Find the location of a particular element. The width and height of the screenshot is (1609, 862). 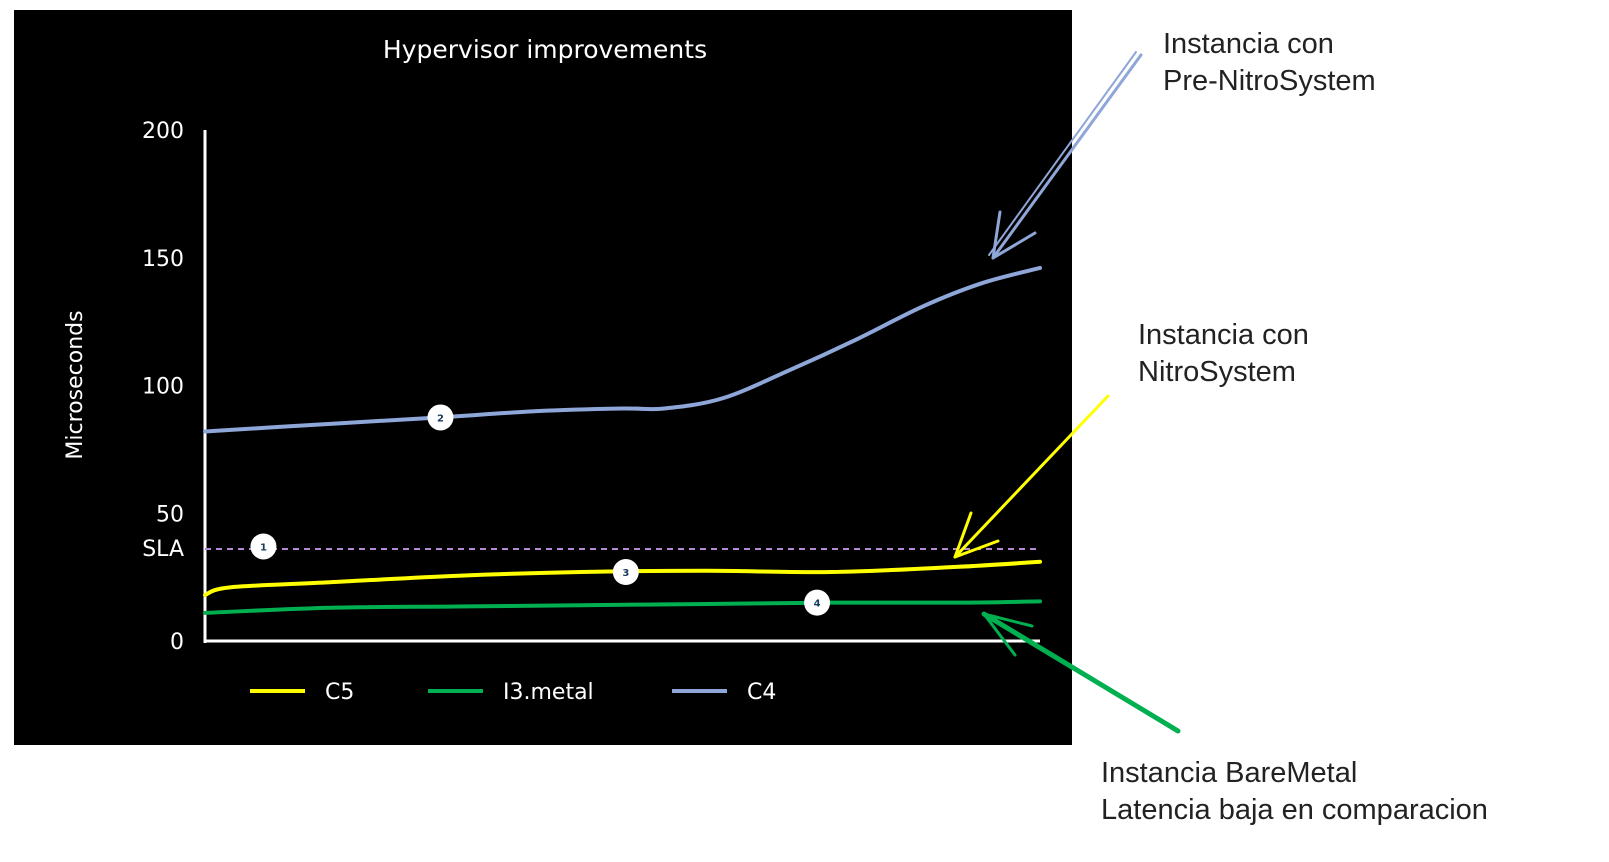

annotation-pre-nitro: Instancia con Pre-NitroSystem is located at coordinates (1269, 63).